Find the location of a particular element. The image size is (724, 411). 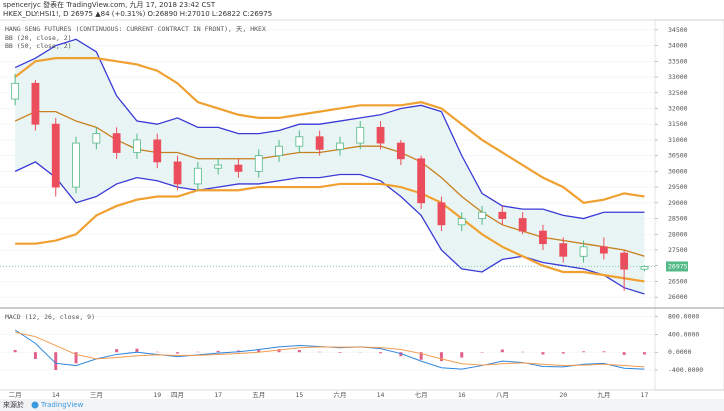

x-tick-label: 二月 is located at coordinates (15, 395).